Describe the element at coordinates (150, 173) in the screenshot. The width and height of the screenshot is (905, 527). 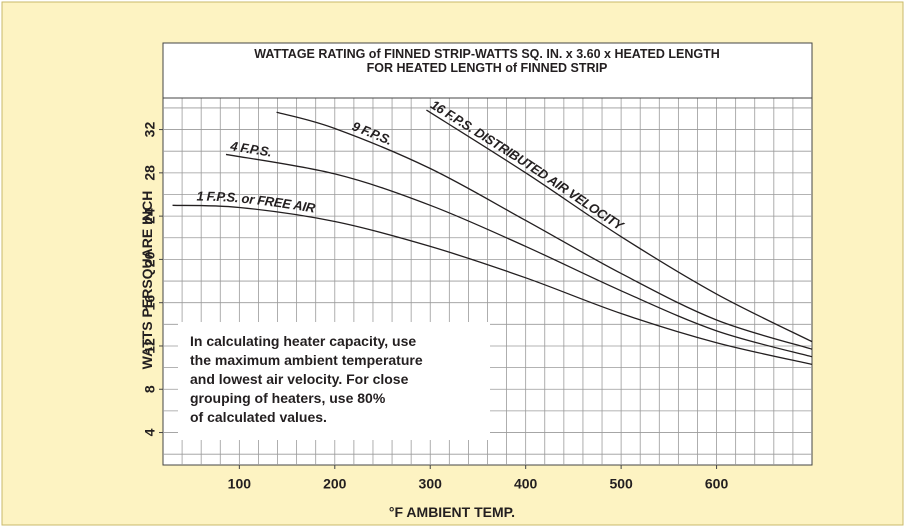
I see `y-tick-label: 28` at that location.